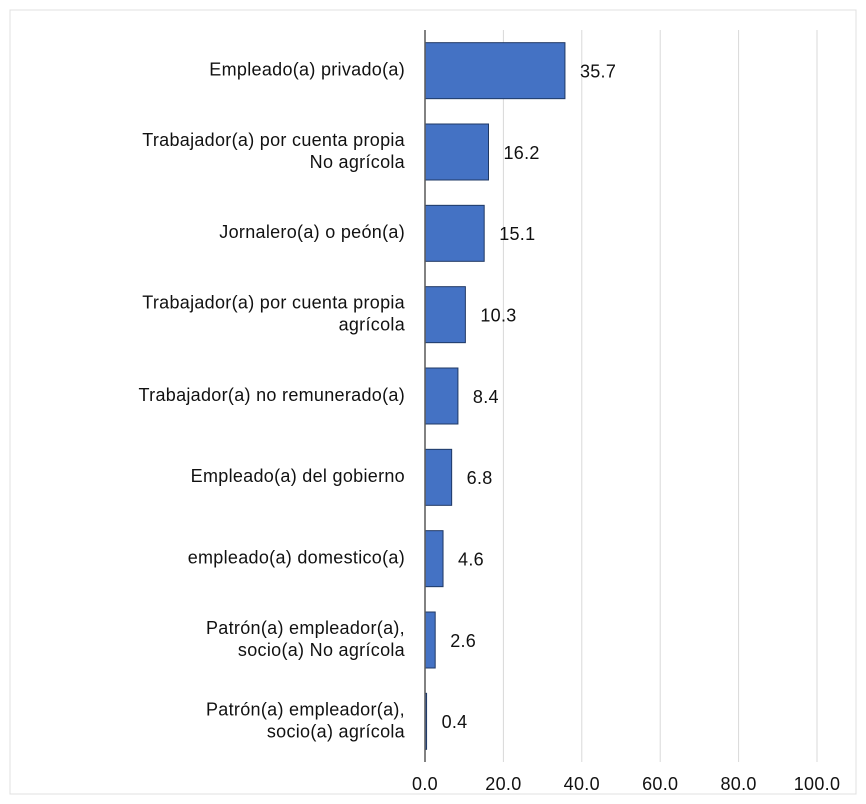 Image resolution: width=866 pixels, height=804 pixels. What do you see at coordinates (463, 641) in the screenshot?
I see `value-label: 2.6` at bounding box center [463, 641].